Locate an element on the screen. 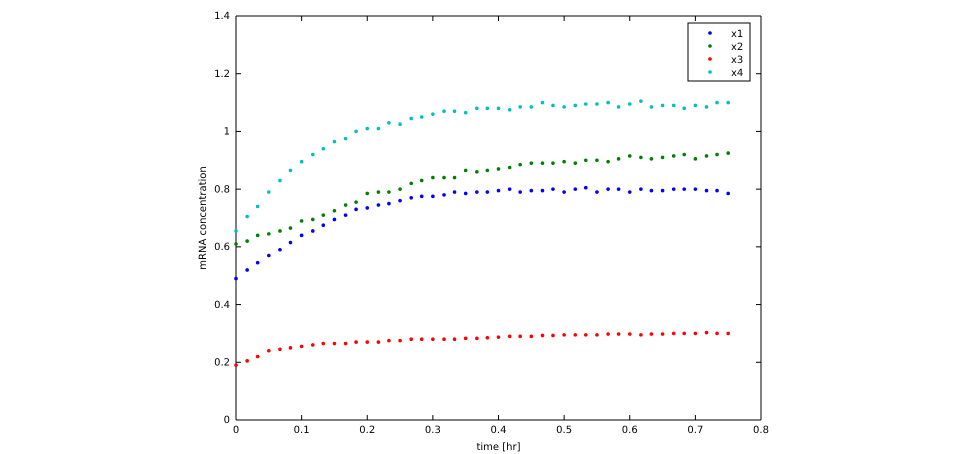  x-tick-label: 0.2 is located at coordinates (367, 430).